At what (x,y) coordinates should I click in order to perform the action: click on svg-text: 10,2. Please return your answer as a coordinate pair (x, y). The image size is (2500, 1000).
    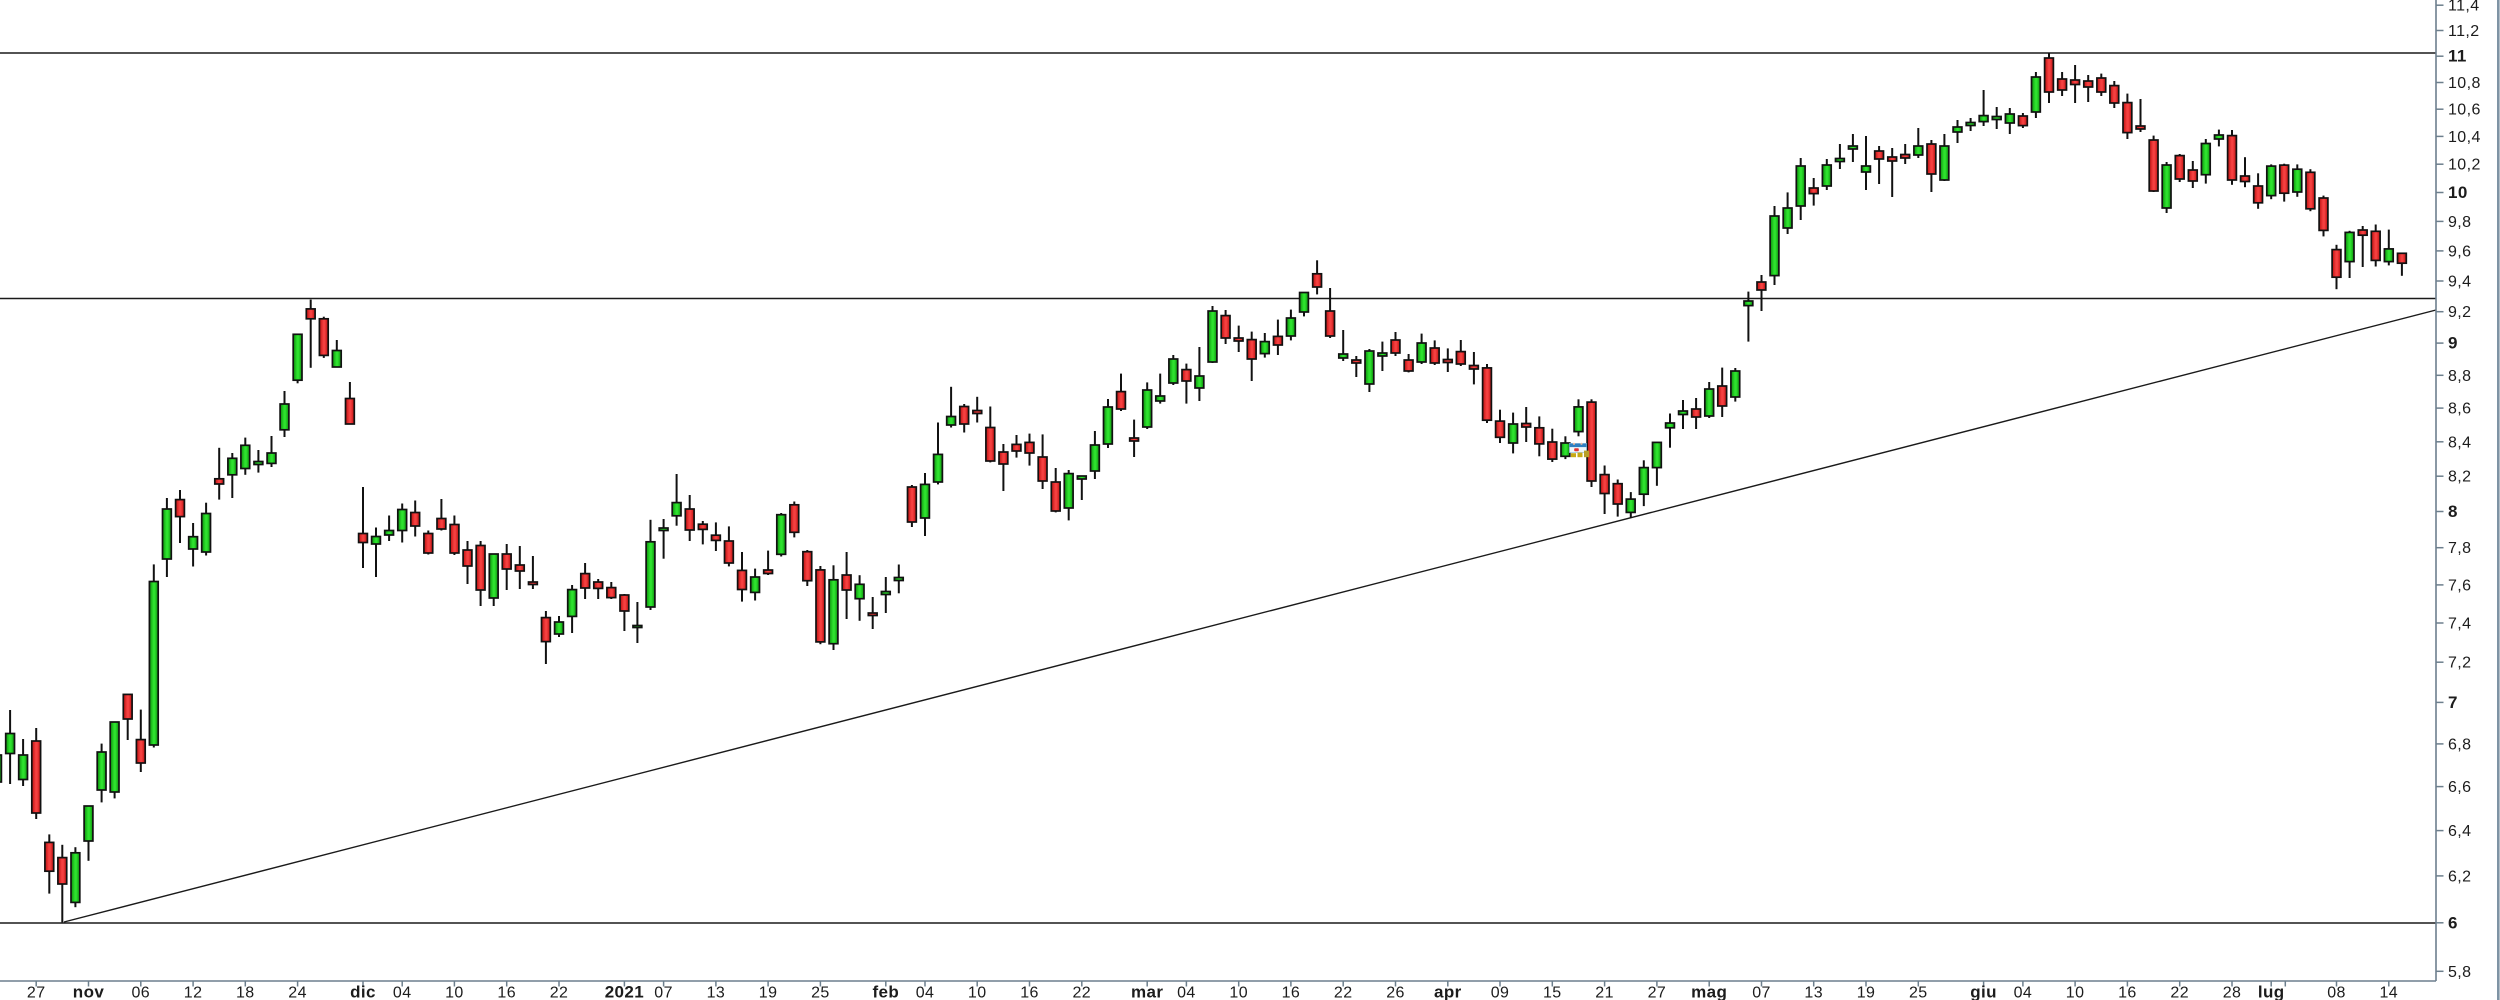
    Looking at the image, I should click on (2464, 165).